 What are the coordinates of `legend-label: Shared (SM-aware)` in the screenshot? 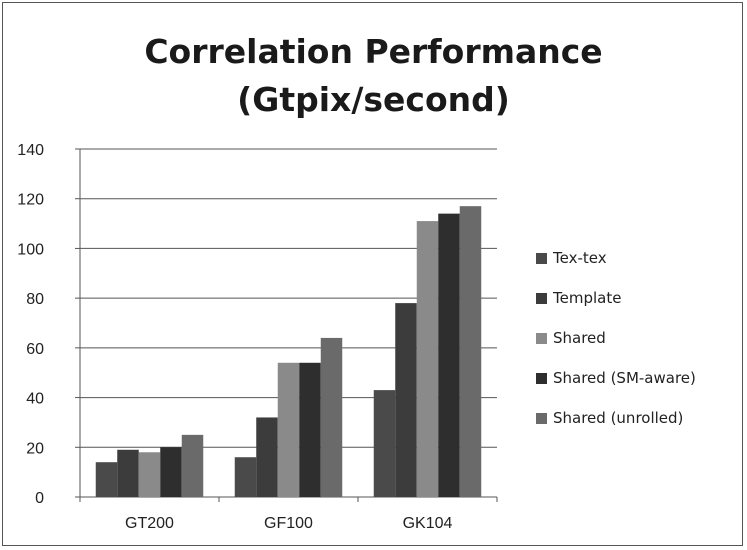 It's located at (624, 378).